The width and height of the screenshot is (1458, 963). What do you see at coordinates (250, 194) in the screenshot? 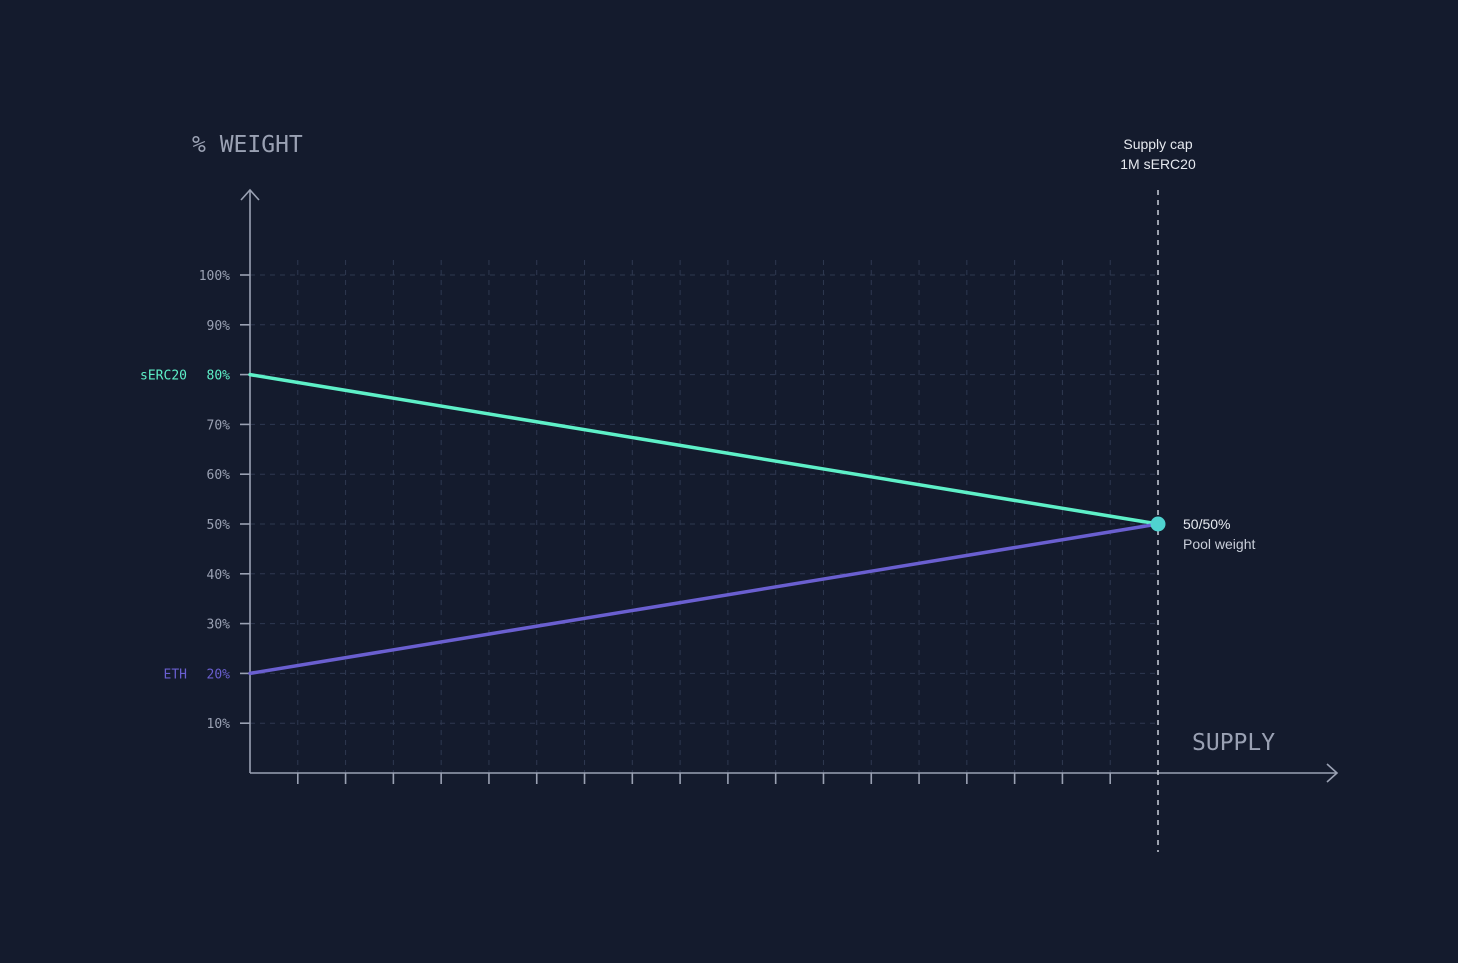
I see `y-axis-arrow` at bounding box center [250, 194].